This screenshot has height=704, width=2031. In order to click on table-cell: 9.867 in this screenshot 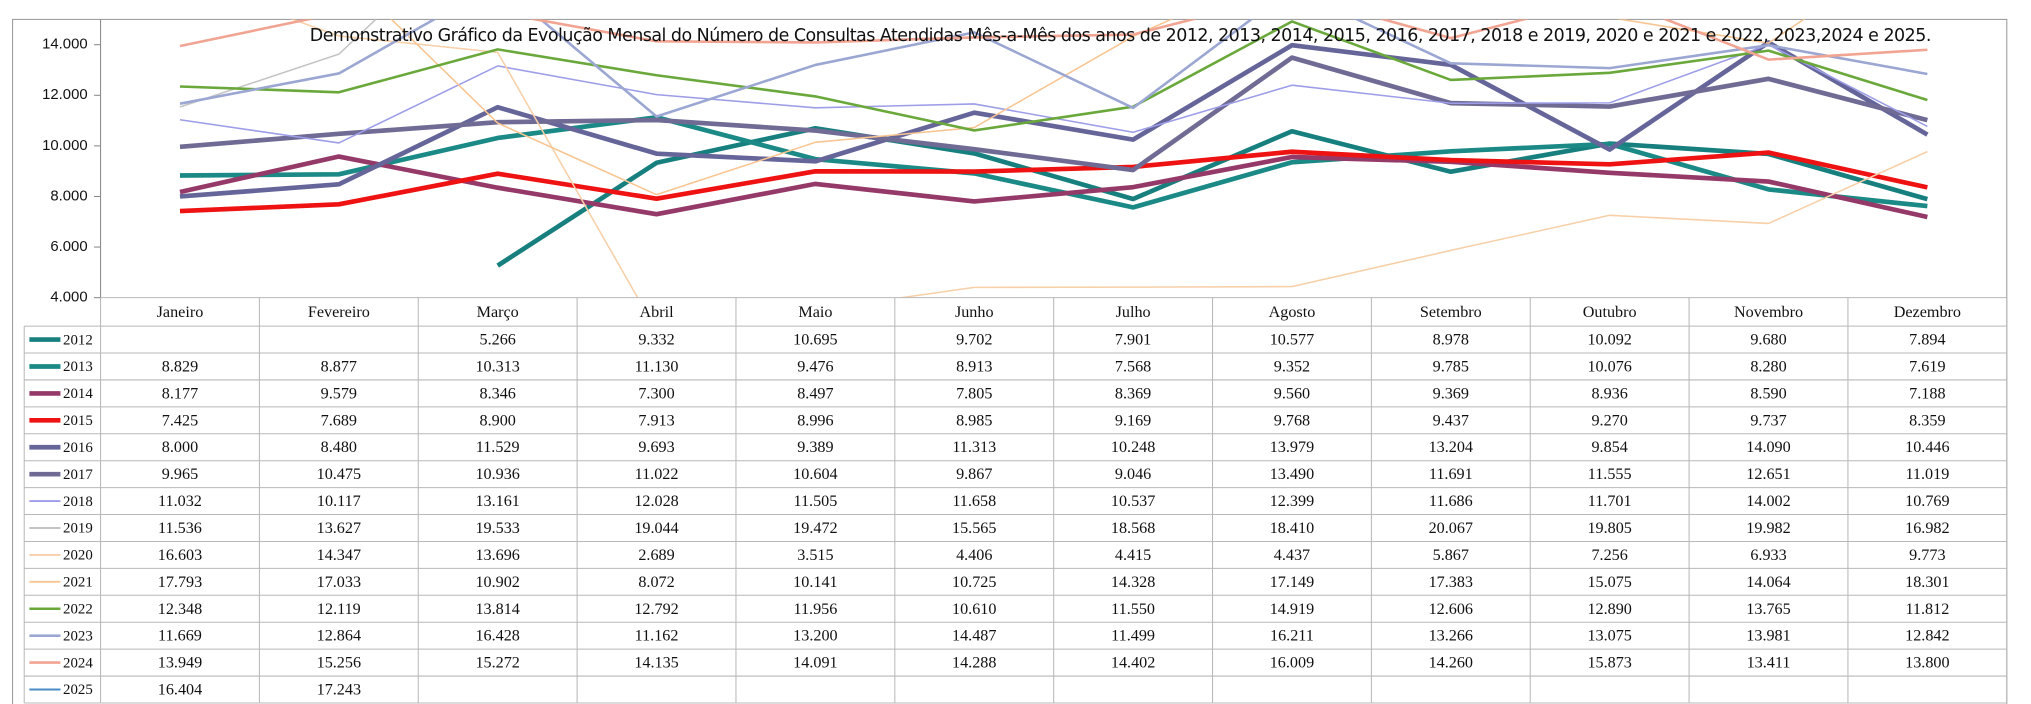, I will do `click(974, 474)`.